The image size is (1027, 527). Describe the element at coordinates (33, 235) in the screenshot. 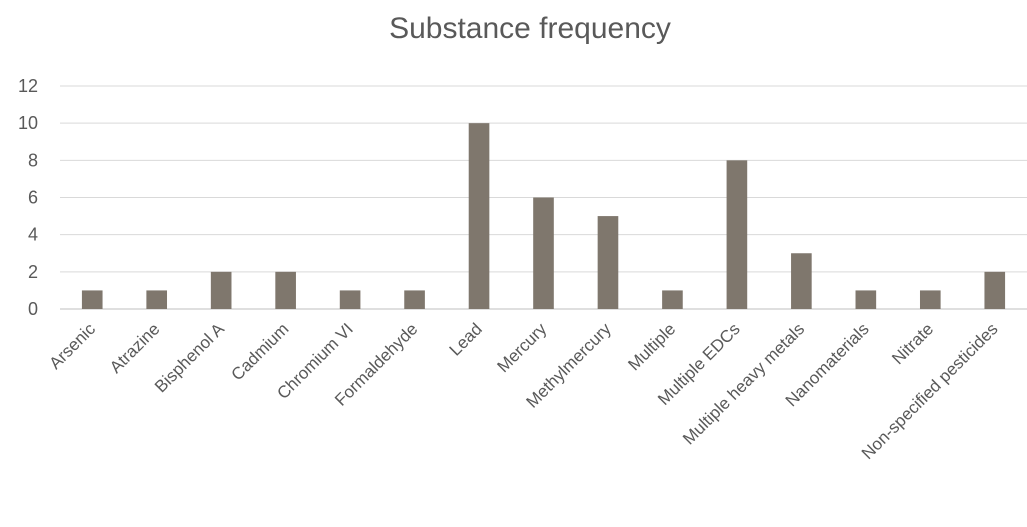

I see `y-tick-label: 4` at that location.